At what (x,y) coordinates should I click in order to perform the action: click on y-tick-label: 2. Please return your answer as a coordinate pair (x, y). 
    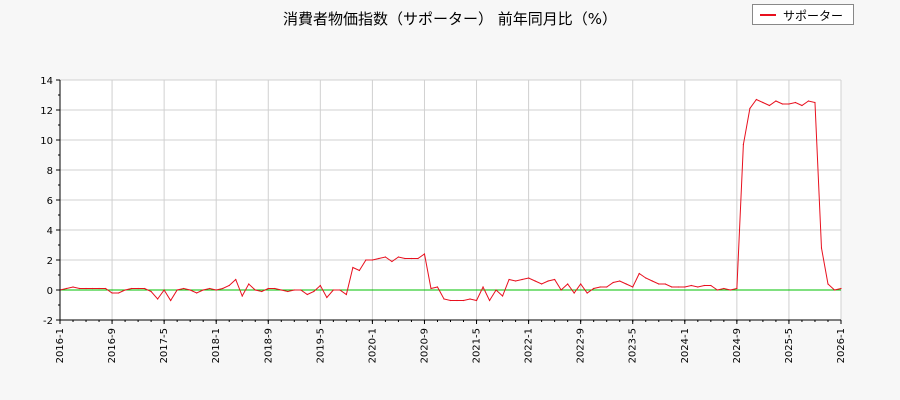
    Looking at the image, I should click on (50, 261).